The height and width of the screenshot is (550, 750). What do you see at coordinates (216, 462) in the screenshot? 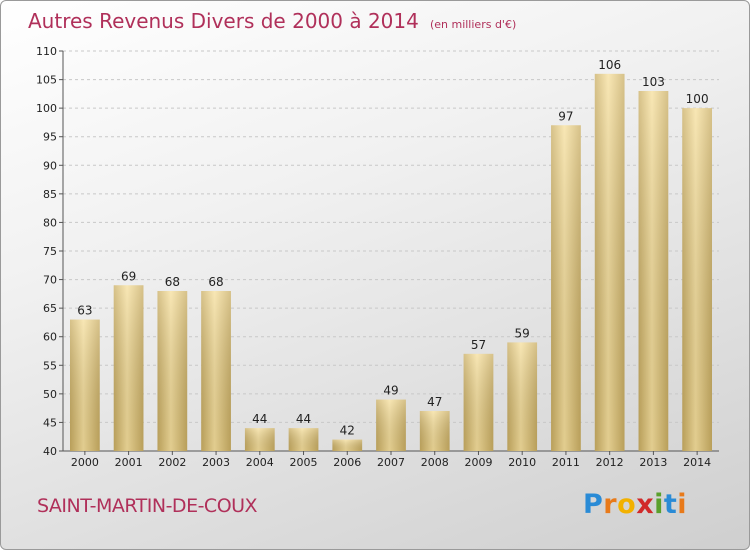
I see `x-tick-label: 2003` at bounding box center [216, 462].